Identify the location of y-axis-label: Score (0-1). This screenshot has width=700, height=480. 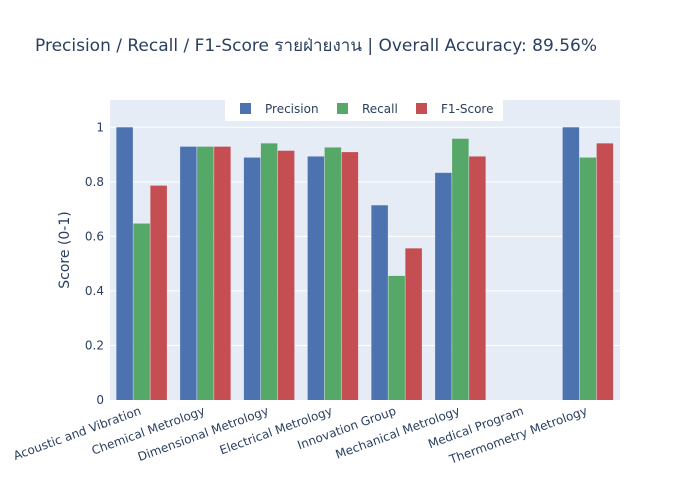
(65, 249).